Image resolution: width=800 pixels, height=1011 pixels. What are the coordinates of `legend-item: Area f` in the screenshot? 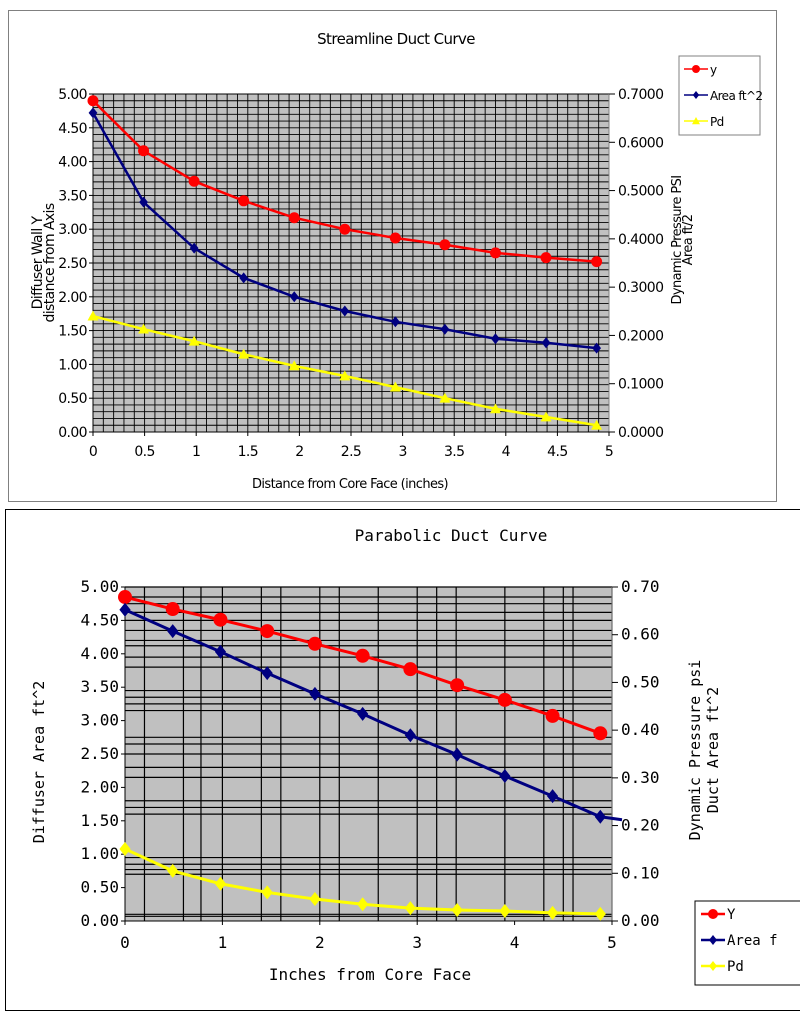 It's located at (739, 941).